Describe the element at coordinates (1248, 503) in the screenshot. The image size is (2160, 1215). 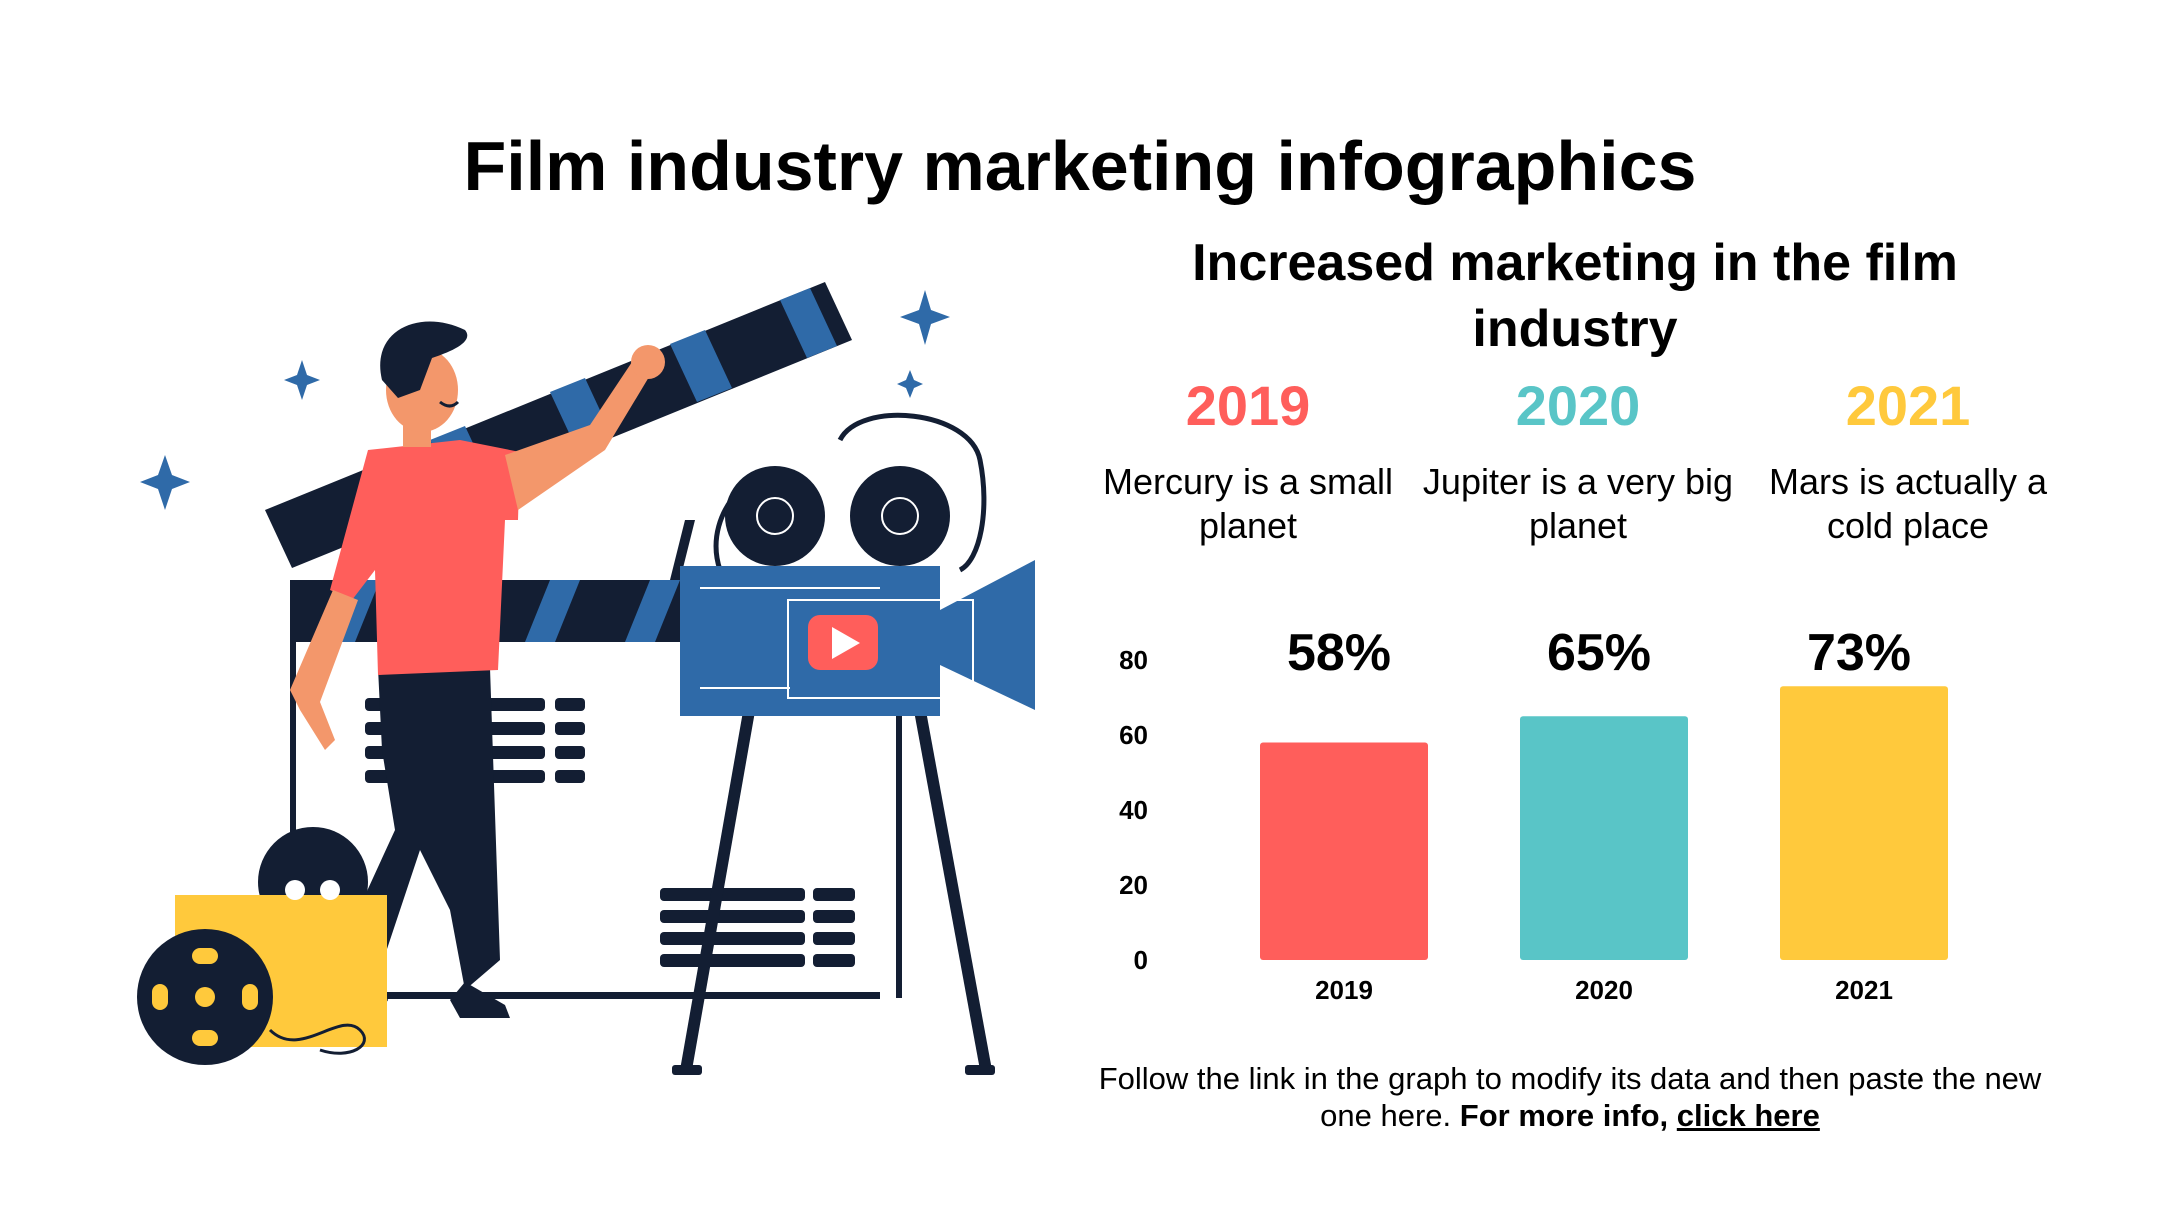
I see `year-description: Mercury is a small planet` at that location.